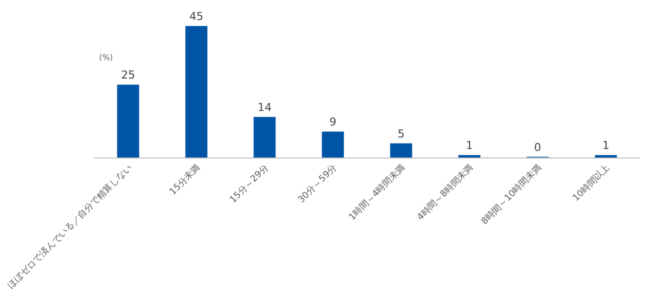 The height and width of the screenshot is (308, 650). I want to click on x-tick-label: 15分未満, so click(185, 180).